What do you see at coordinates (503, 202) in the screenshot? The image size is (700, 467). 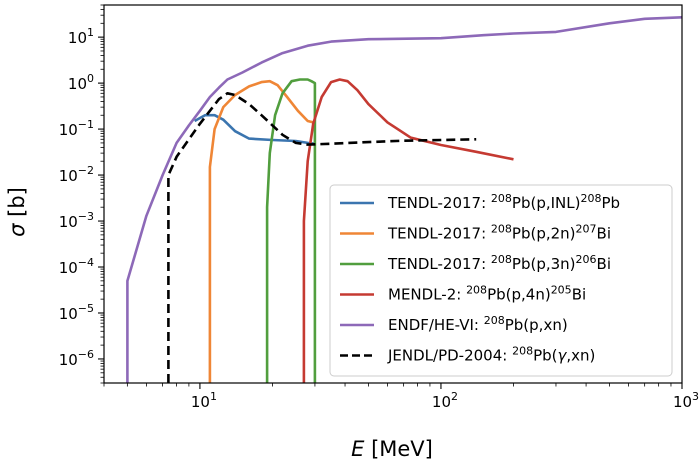 I see `legend-label-tendl-inl: TENDL-2017: 208Pb(p,INL)208Pb` at bounding box center [503, 202].